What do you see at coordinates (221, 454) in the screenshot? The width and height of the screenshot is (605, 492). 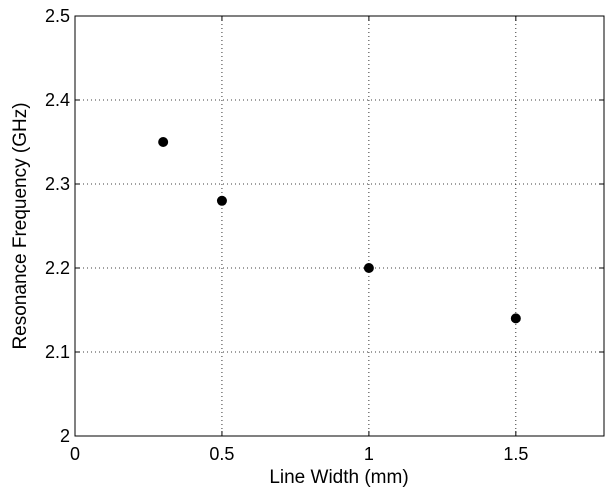 I see `x-tick-label: 0.5` at bounding box center [221, 454].